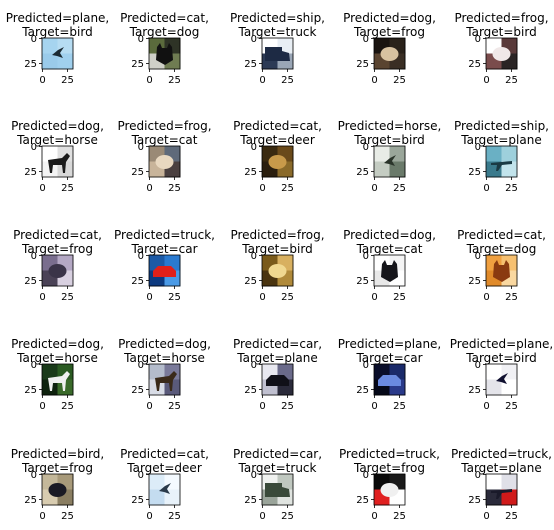  What do you see at coordinates (277, 468) in the screenshot?
I see `panel-23-title-target: Target=truck` at bounding box center [277, 468].